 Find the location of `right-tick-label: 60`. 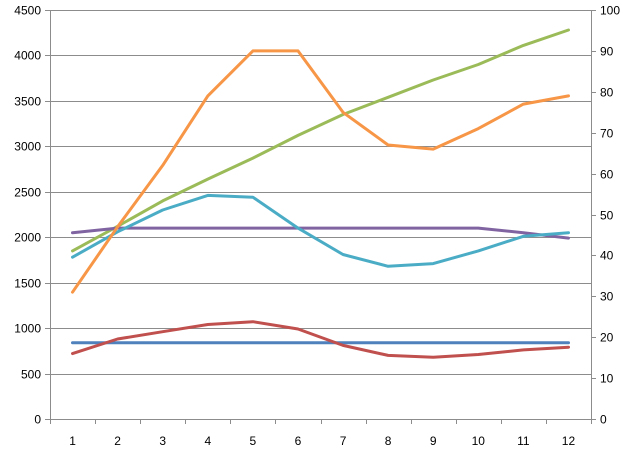

right-tick-label: 60 is located at coordinates (607, 175).